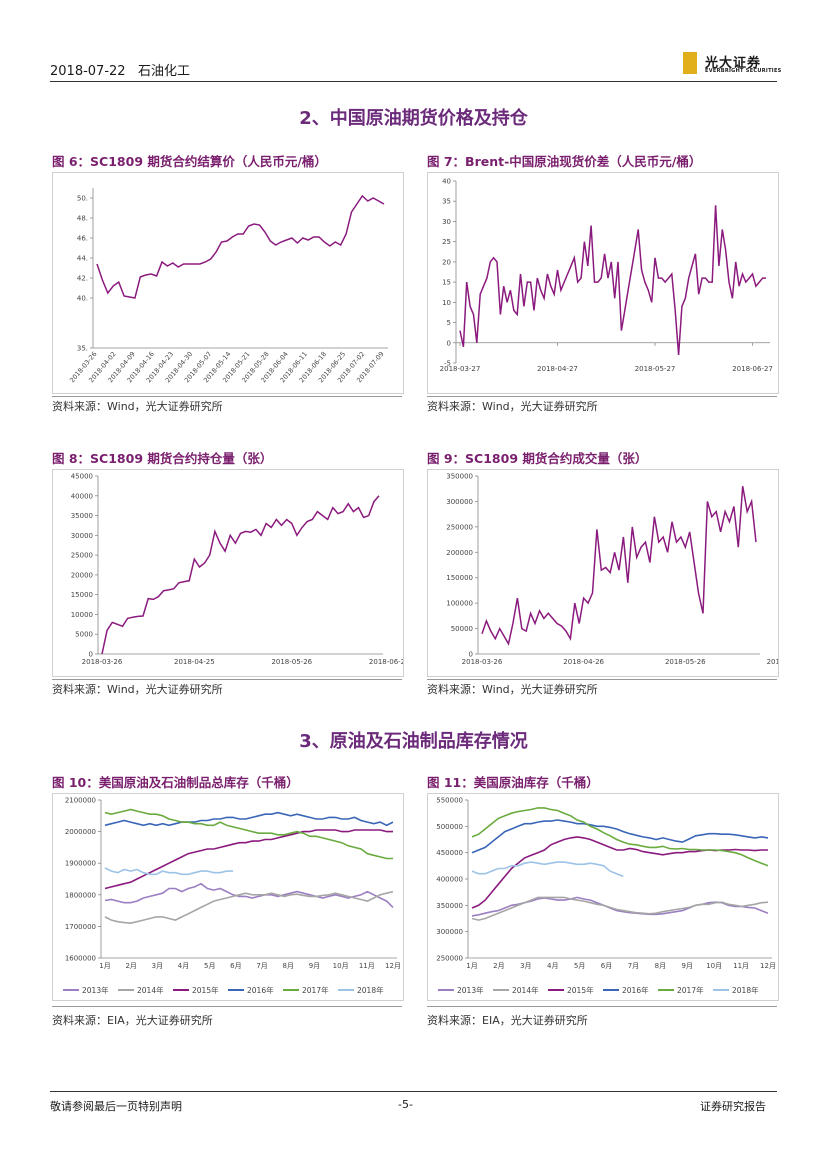  Describe the element at coordinates (386, 662) in the screenshot. I see `x-tick-label: 2018-06-25` at that location.